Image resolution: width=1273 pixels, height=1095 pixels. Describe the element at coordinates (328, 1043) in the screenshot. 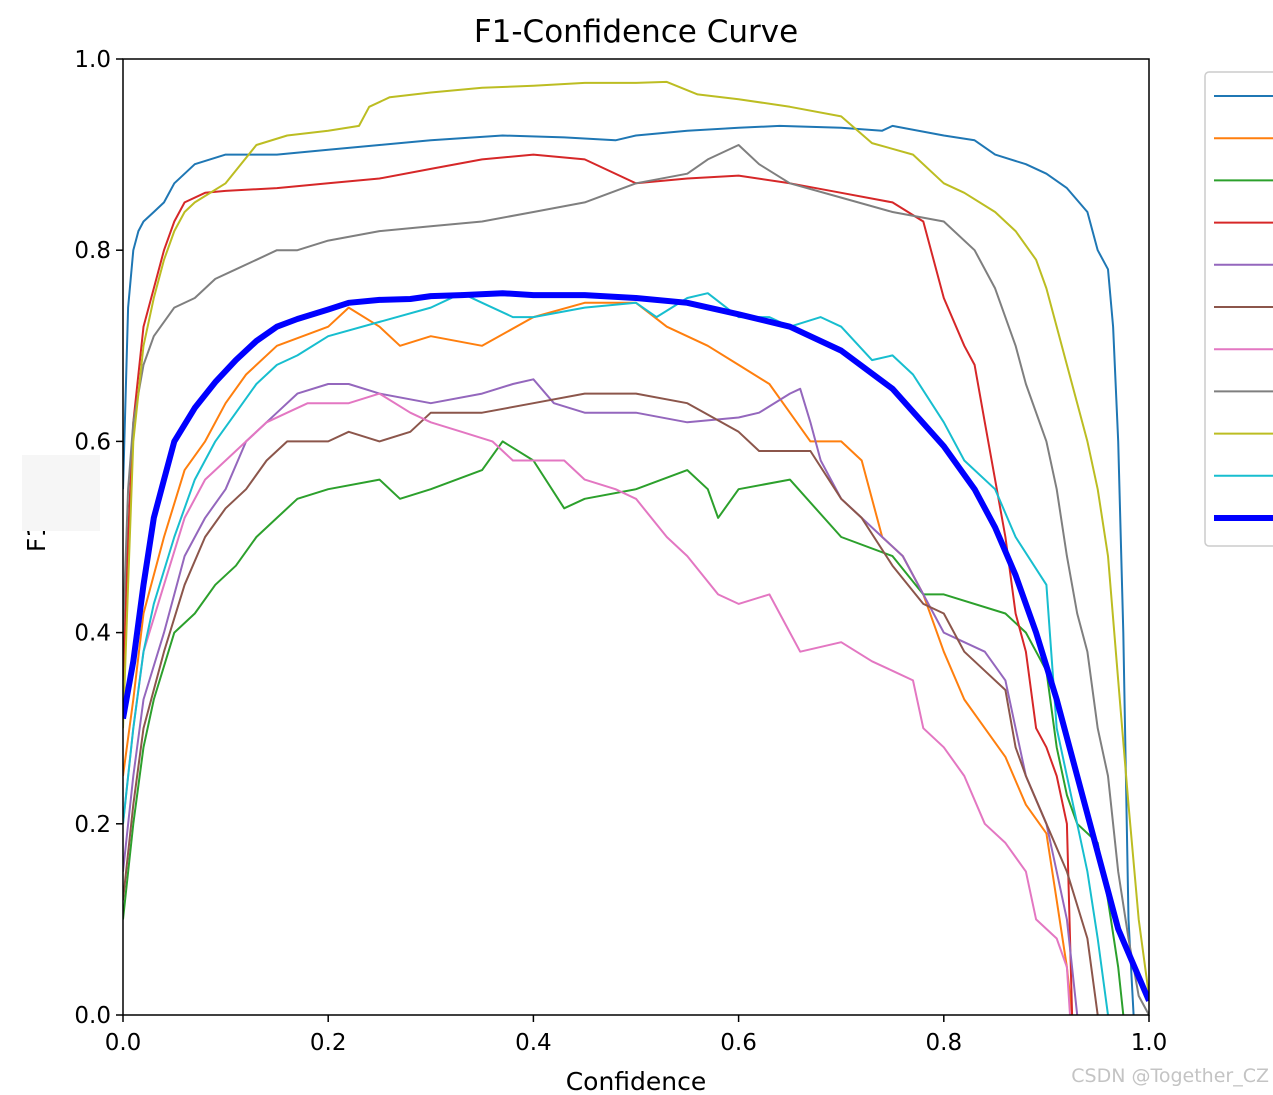

I see `x-tick-label: 0.2` at that location.